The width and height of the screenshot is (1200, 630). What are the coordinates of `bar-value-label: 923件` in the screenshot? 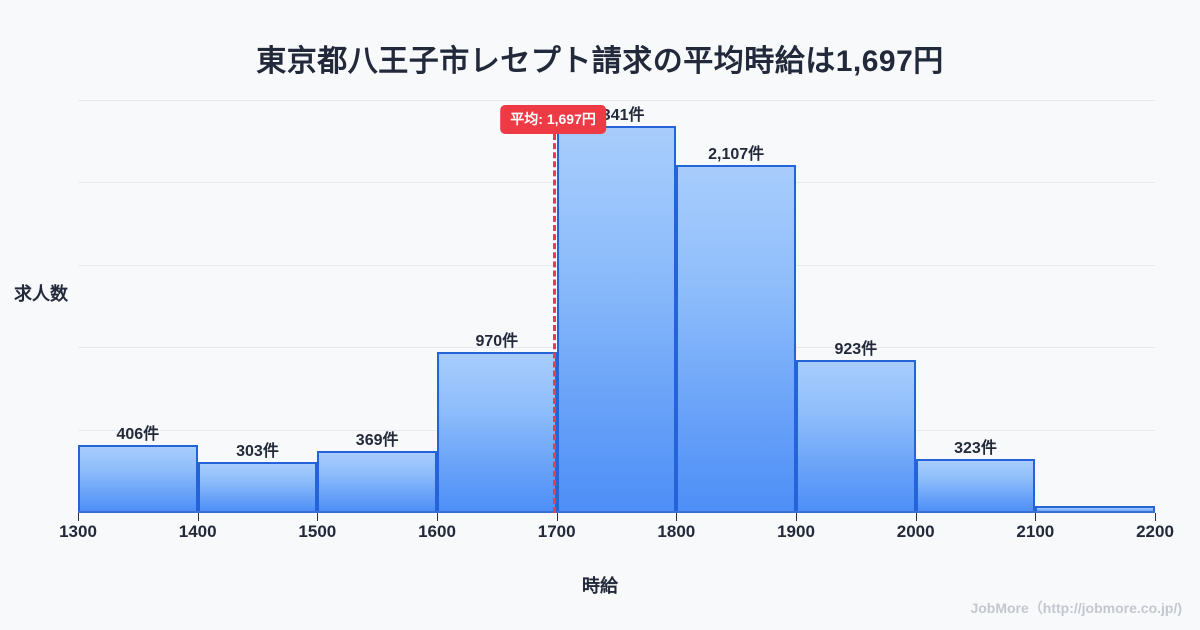 It's located at (856, 349).